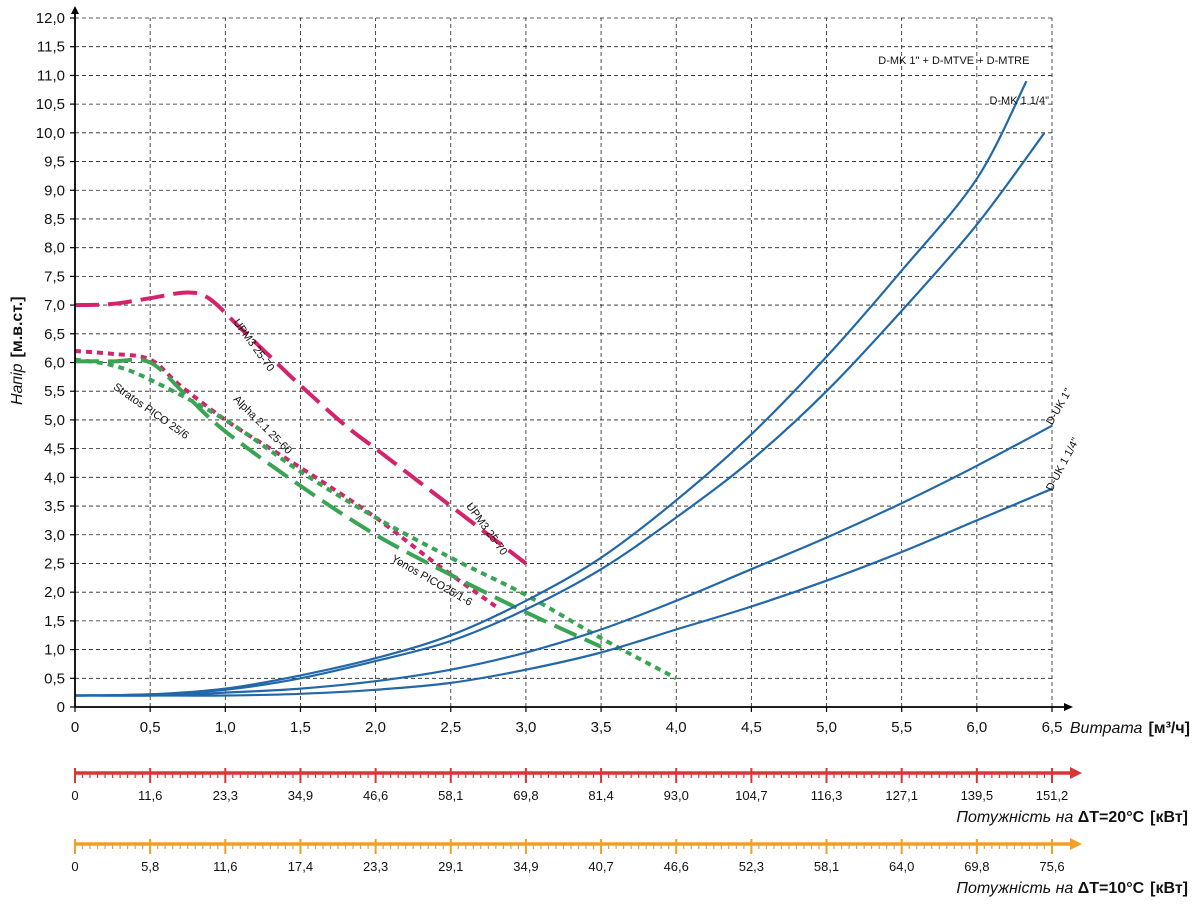 The image size is (1200, 904). I want to click on y-axis-title: Напір [м.в.ст.], so click(17, 350).